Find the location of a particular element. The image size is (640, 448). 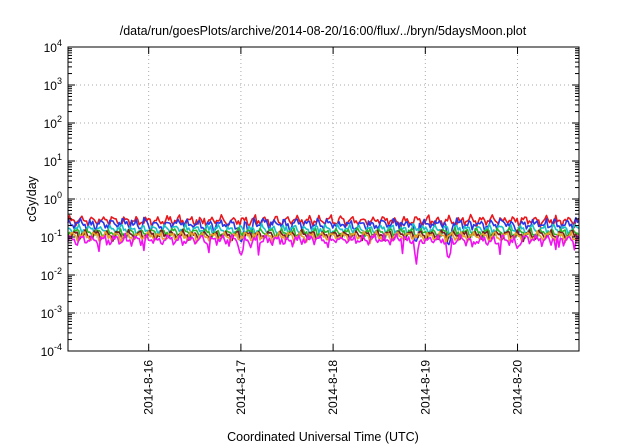

x-tick-label: 2014-8-16 is located at coordinates (149, 387).